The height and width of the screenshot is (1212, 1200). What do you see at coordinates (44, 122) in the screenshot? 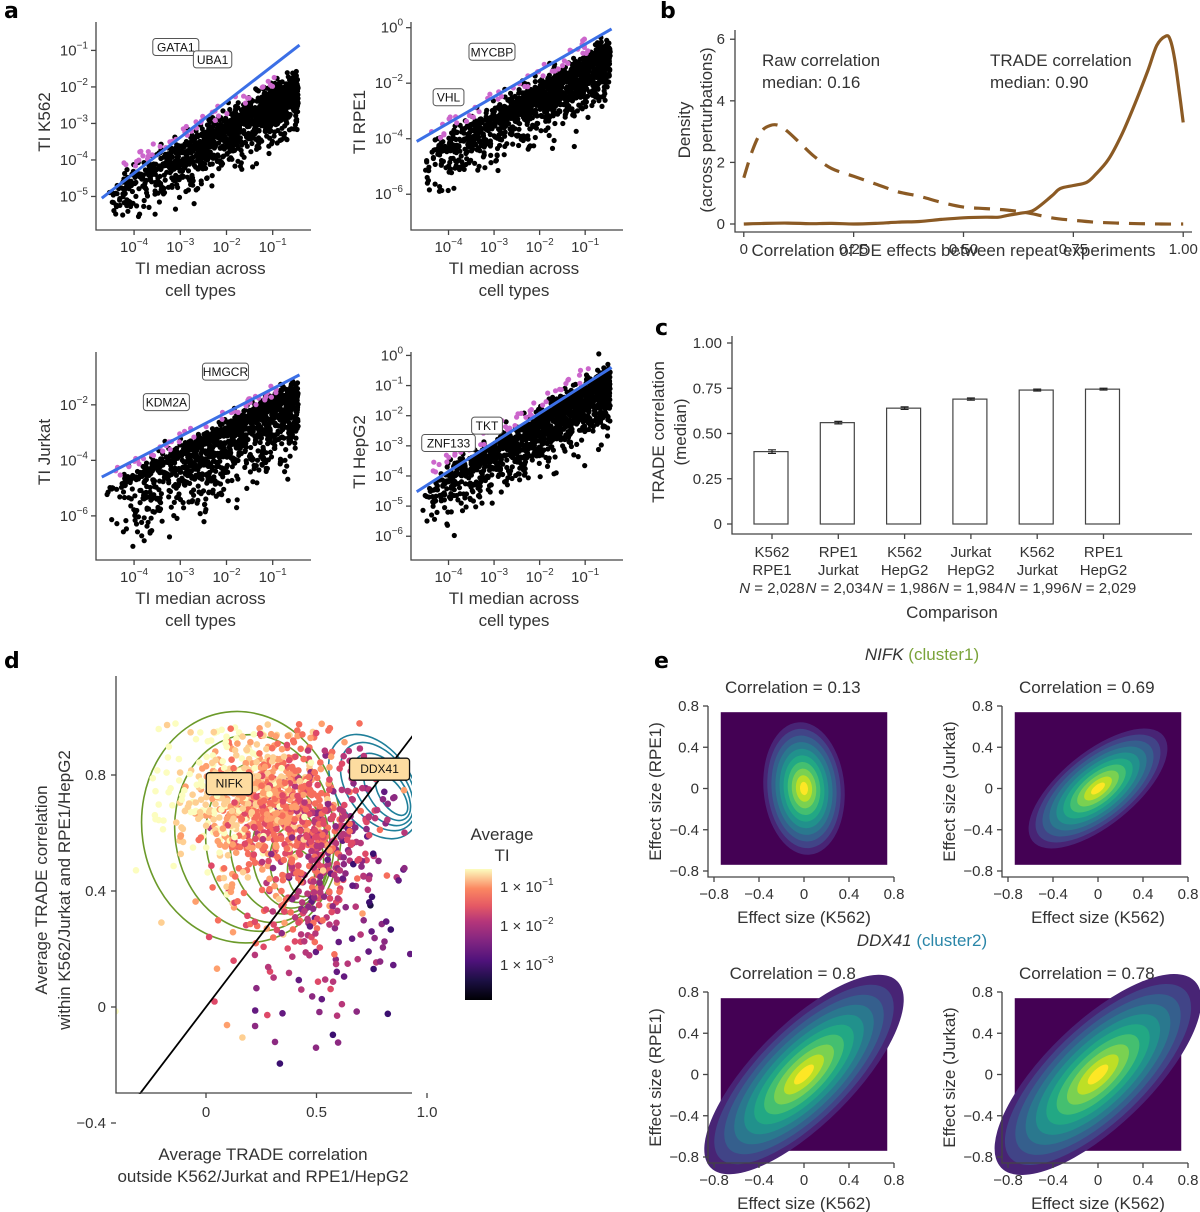
I see `y-axis-label: TI K562` at bounding box center [44, 122].